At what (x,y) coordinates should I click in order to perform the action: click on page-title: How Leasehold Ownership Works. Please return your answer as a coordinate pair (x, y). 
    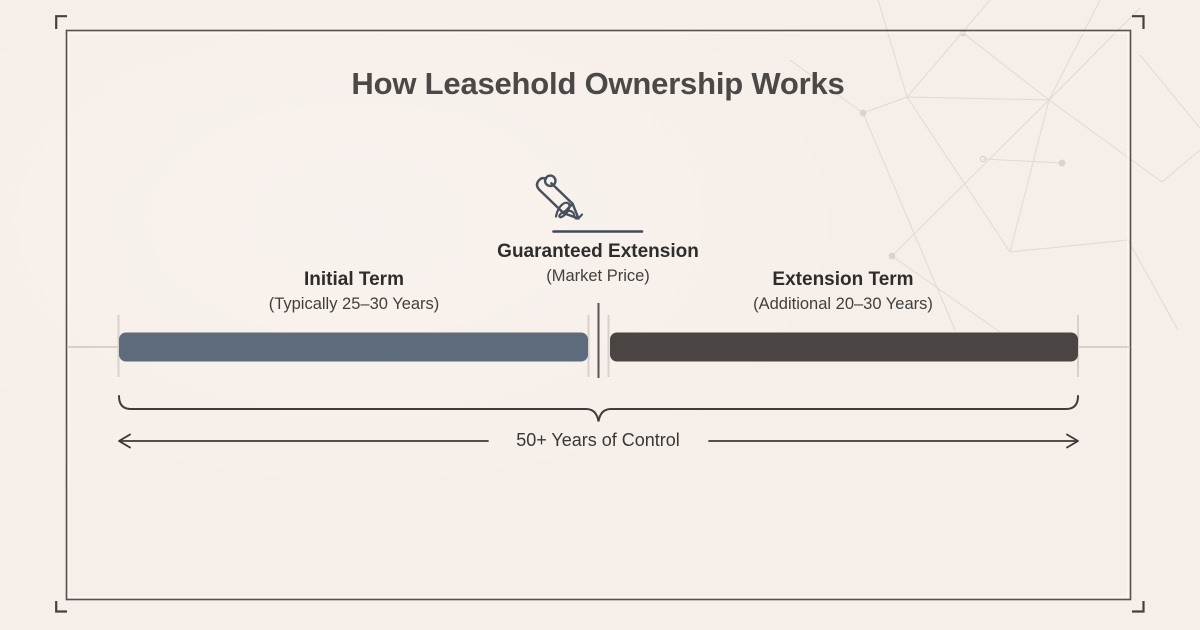
    Looking at the image, I should click on (598, 83).